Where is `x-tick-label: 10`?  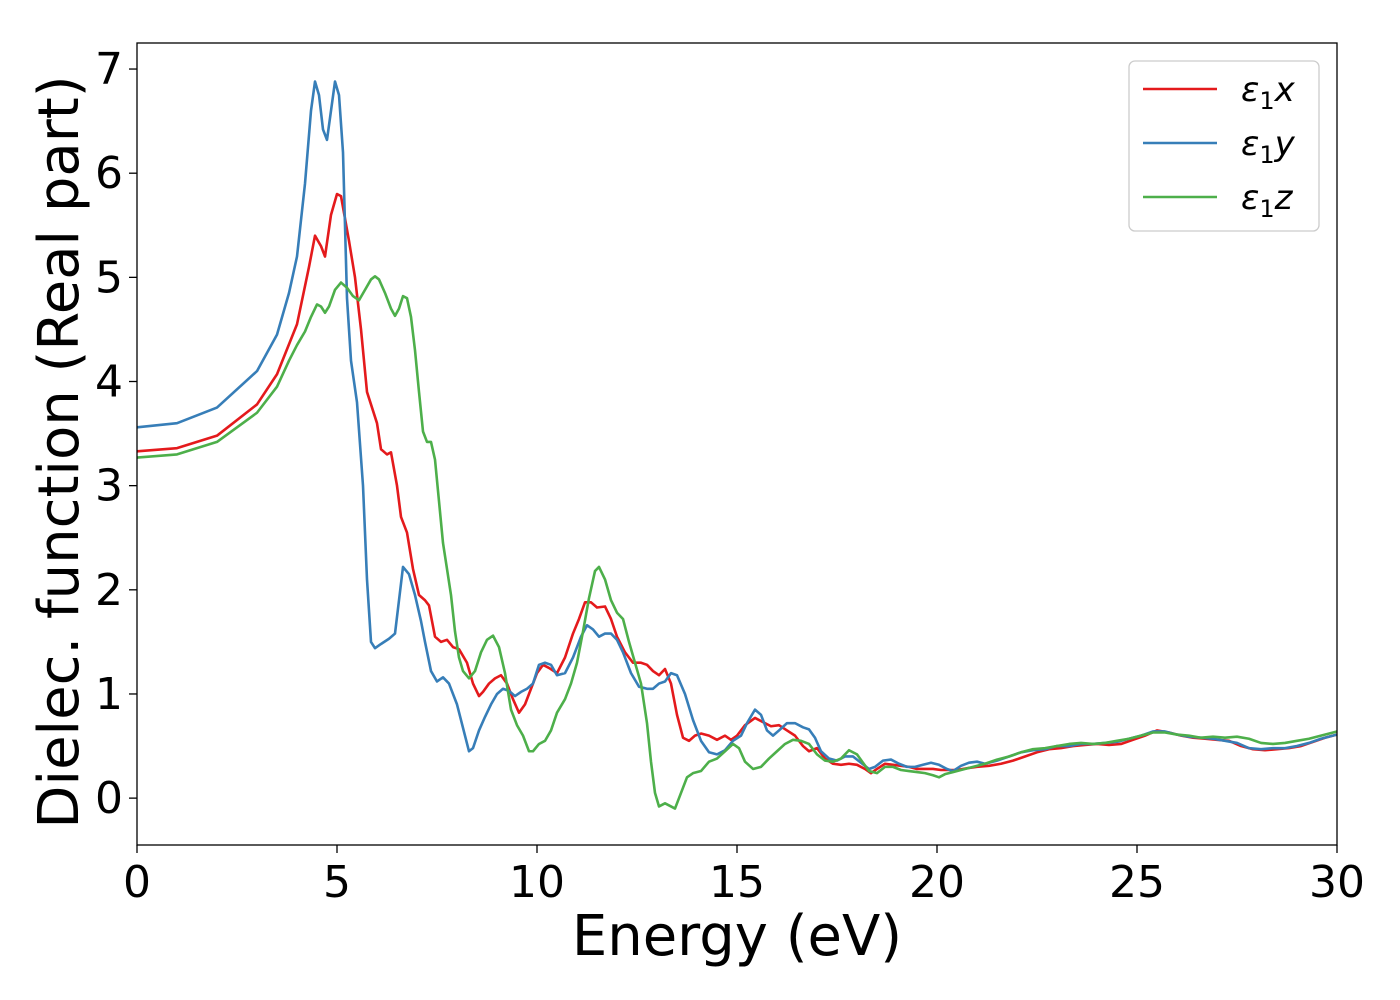 x-tick-label: 10 is located at coordinates (537, 882).